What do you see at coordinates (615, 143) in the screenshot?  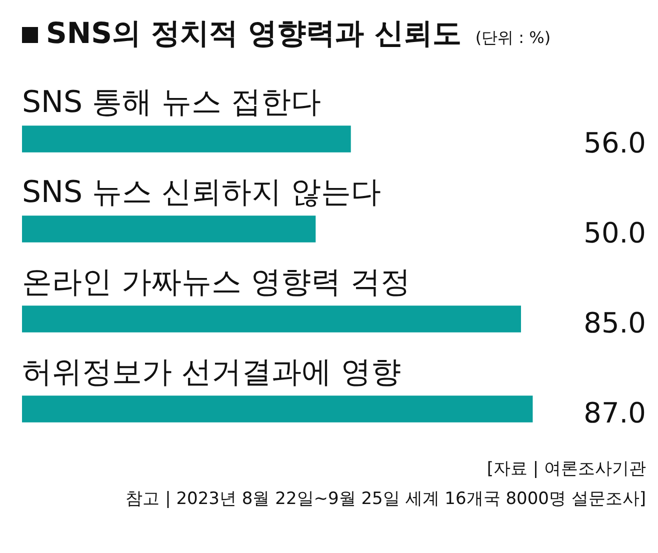 I see `data-label: 56.0` at bounding box center [615, 143].